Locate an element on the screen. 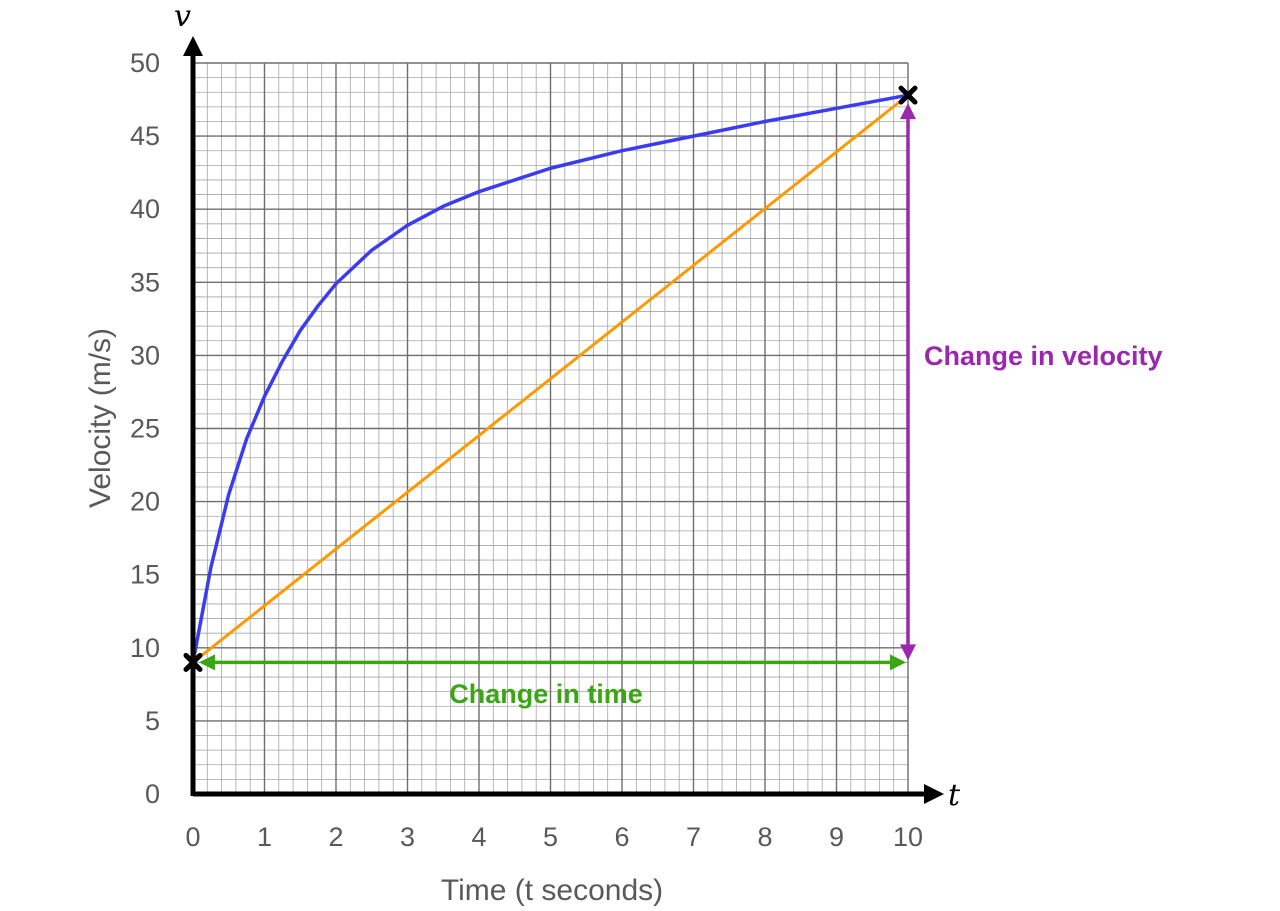 Image resolution: width=1280 pixels, height=911 pixels. x-tick-label: 6 is located at coordinates (621, 837).